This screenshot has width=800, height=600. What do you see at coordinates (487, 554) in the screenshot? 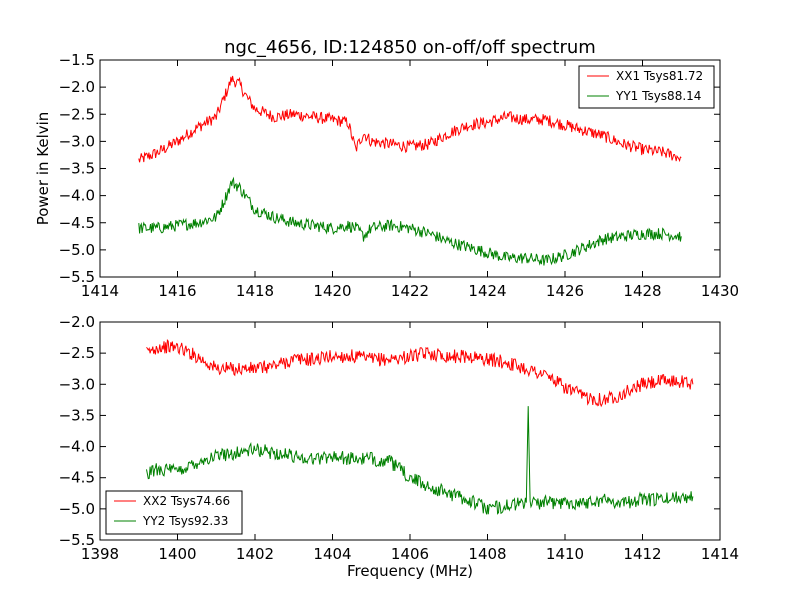
I see `x-tick-label: 1408` at bounding box center [487, 554].